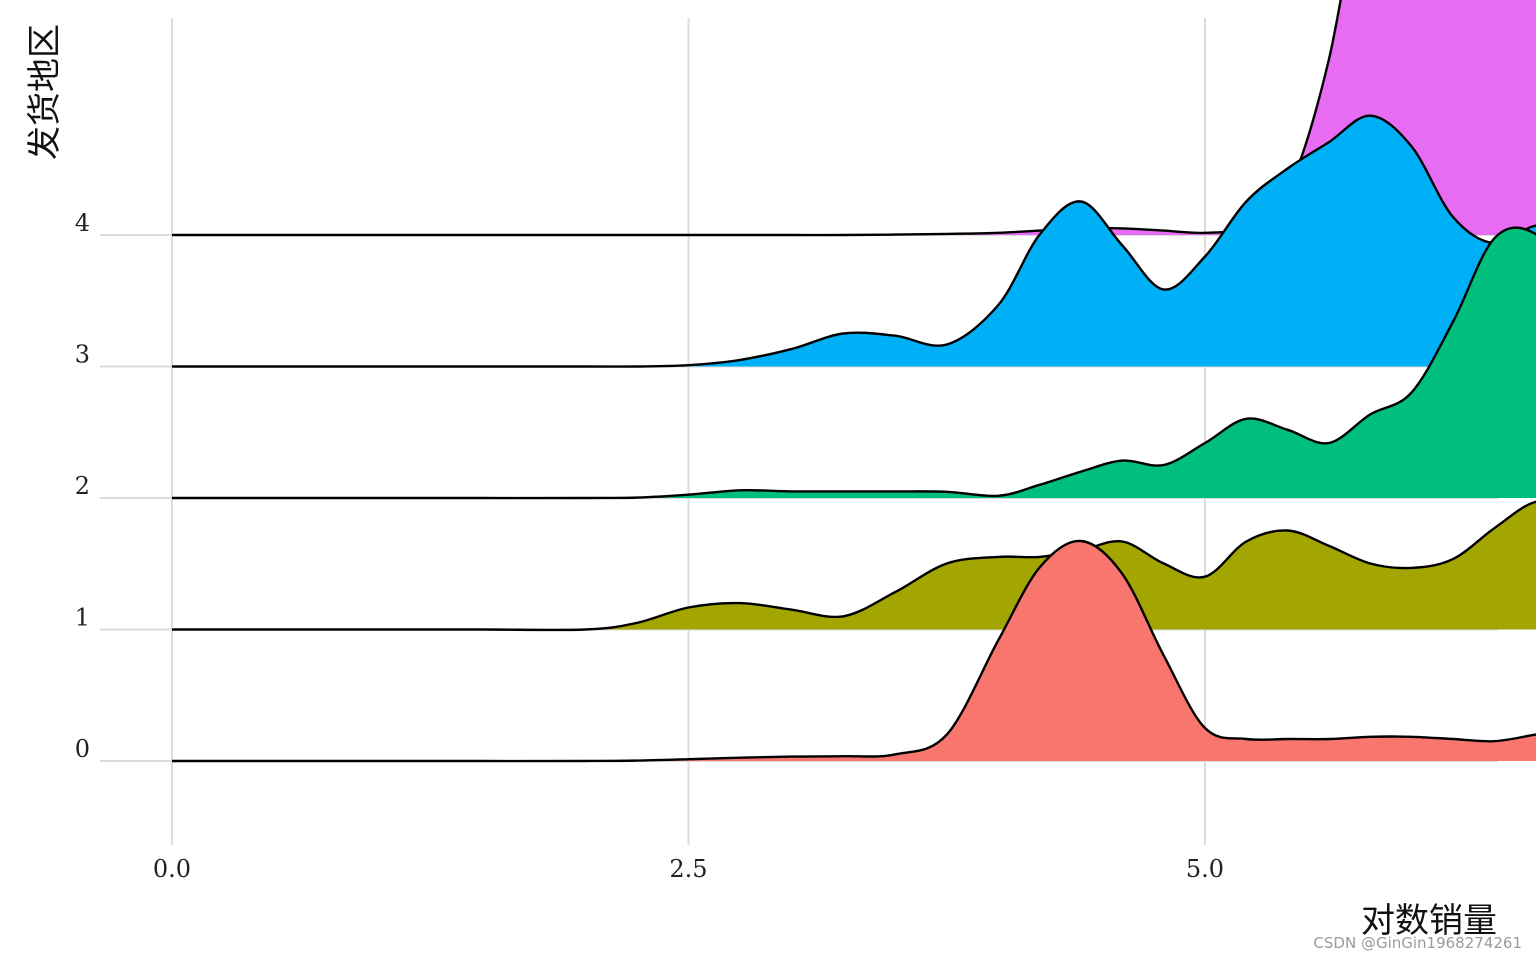  Describe the element at coordinates (45, 92) in the screenshot. I see `y-axis-title: 发货地区` at that location.